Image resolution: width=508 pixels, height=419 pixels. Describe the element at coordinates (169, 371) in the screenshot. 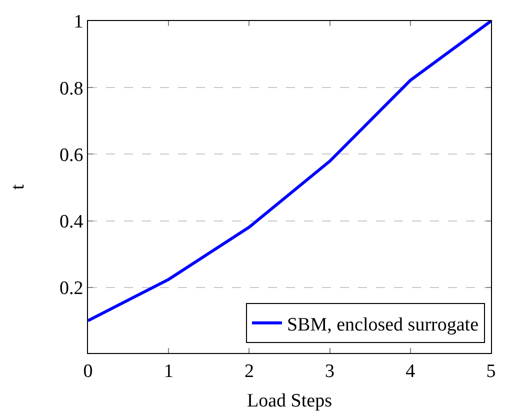

I see `x-tick-label: 1` at that location.